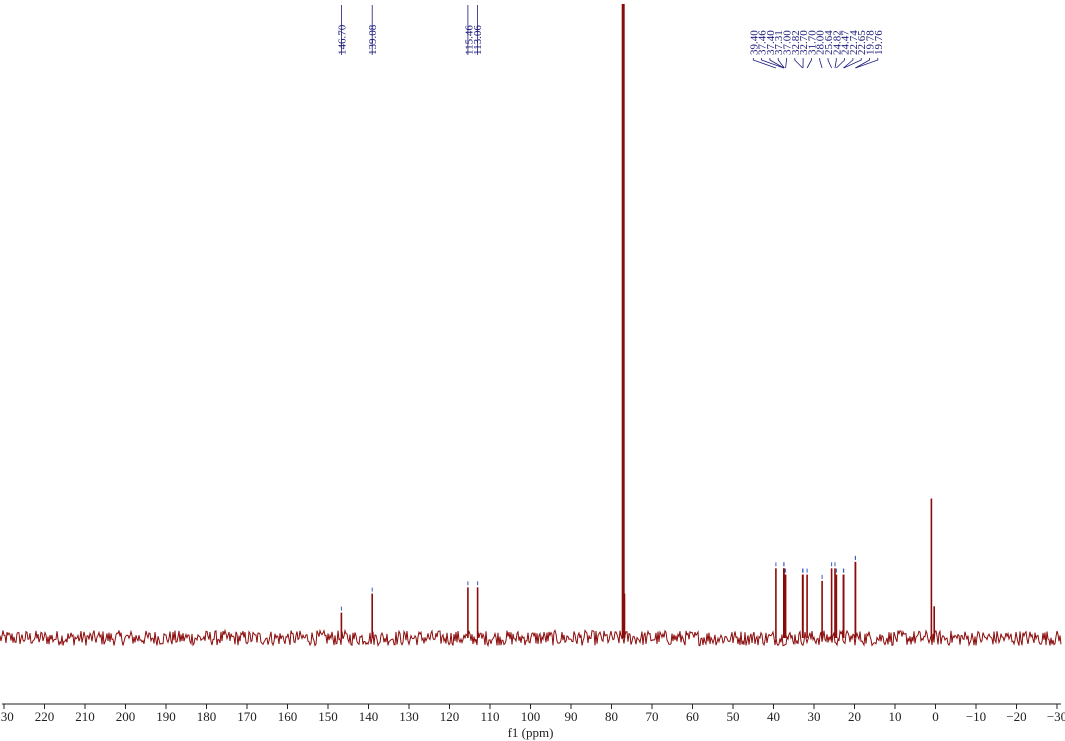 This screenshot has height=741, width=1065. Describe the element at coordinates (288, 716) in the screenshot. I see `x-tick-label: 160` at that location.